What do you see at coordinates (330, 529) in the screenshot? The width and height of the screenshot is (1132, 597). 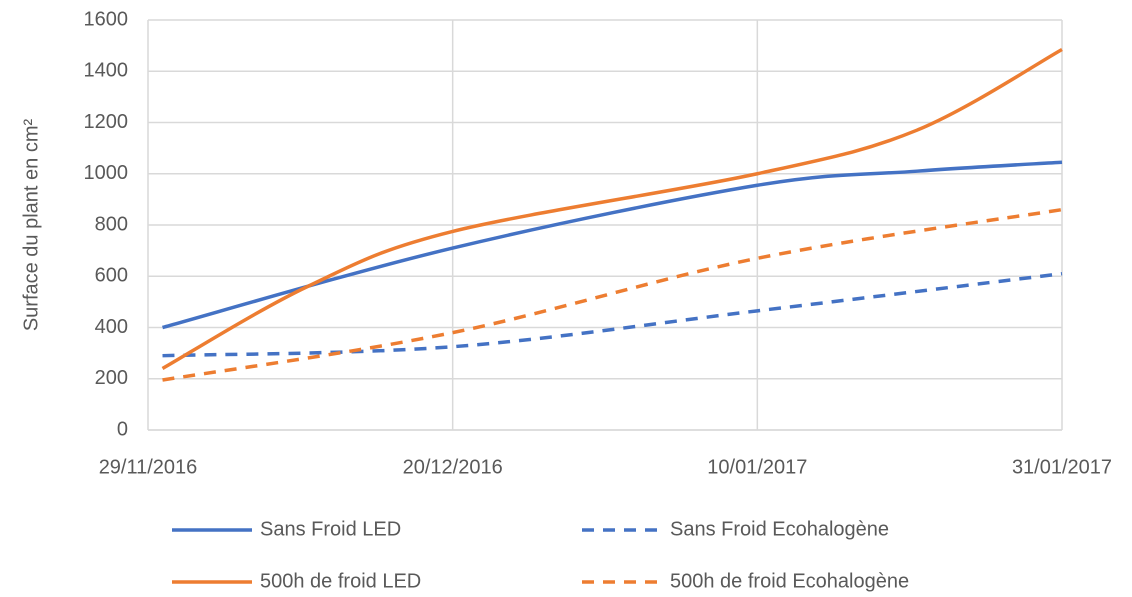 I see `legend-label: Sans Froid LED` at bounding box center [330, 529].